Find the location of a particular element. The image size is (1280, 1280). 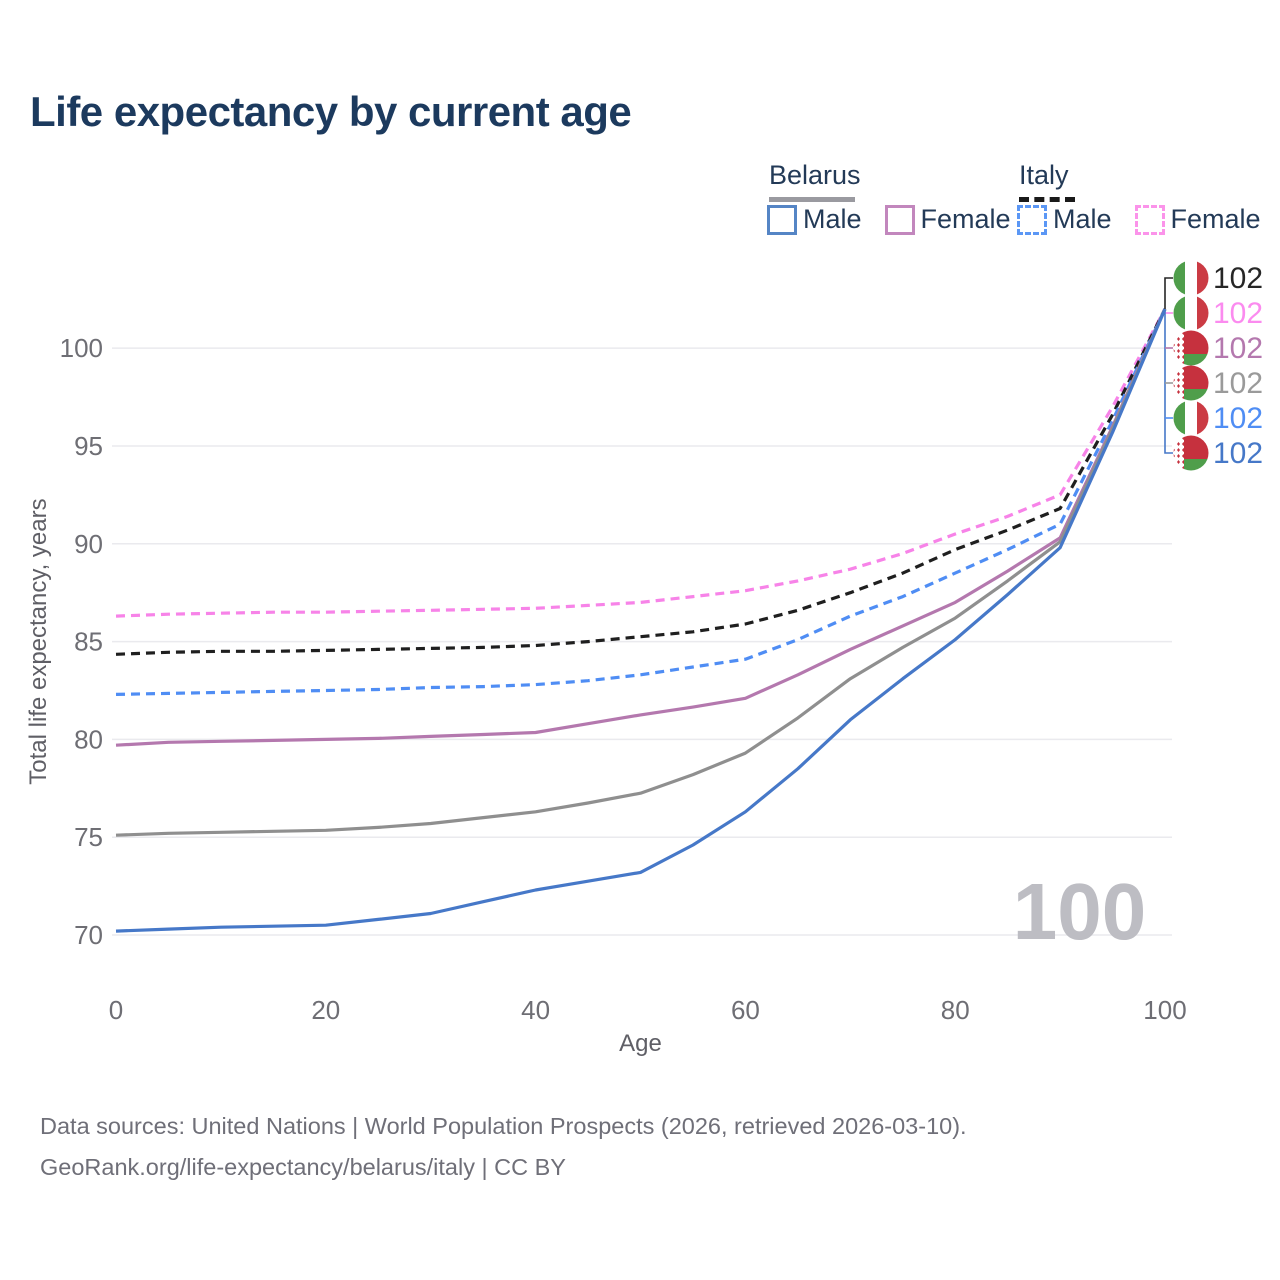

x-axis-title: Age is located at coordinates (640, 1043).